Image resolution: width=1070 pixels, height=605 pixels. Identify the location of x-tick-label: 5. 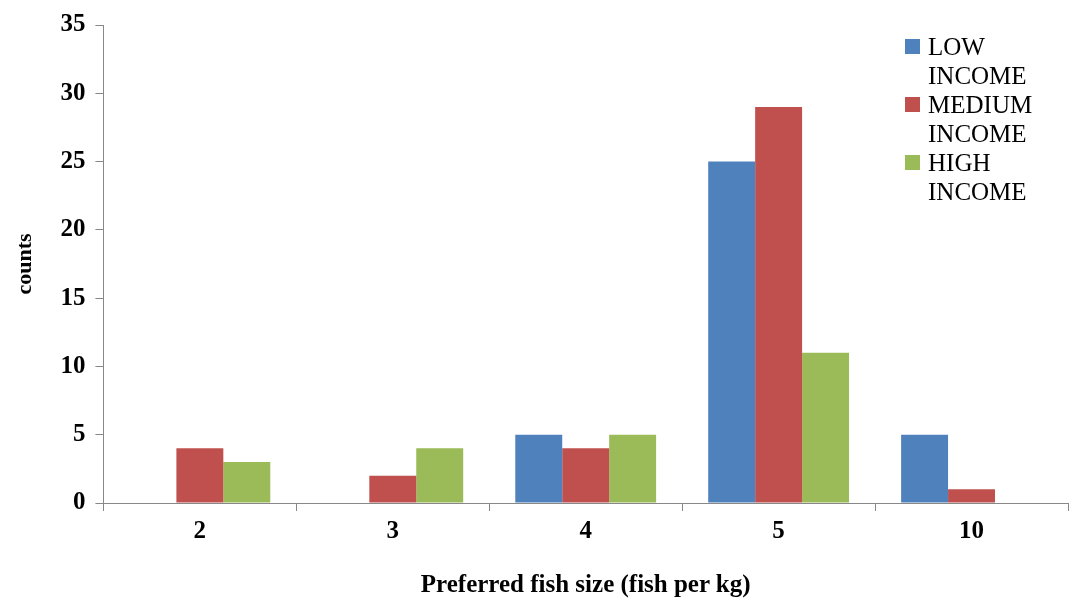
(778, 530).